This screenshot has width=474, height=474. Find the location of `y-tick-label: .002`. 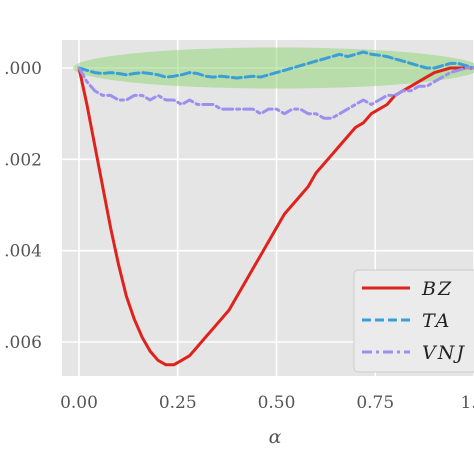

y-tick-label: .002 is located at coordinates (23, 160).